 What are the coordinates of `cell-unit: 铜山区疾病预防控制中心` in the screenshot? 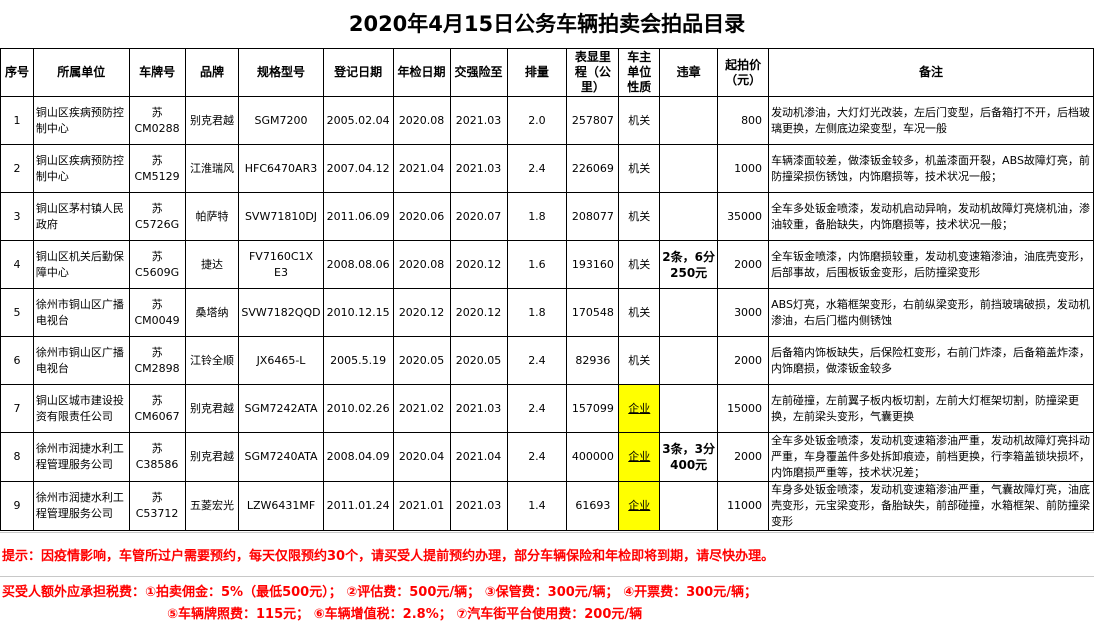 It's located at (81, 168).